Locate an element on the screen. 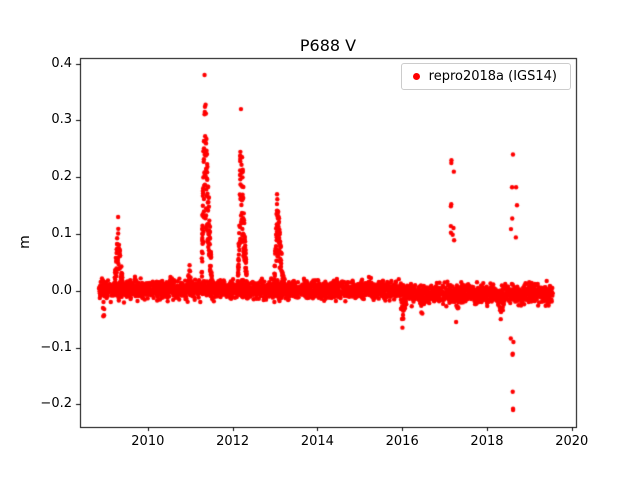 This screenshot has height=480, width=640. y-tick-label: −0.2 is located at coordinates (56, 404).